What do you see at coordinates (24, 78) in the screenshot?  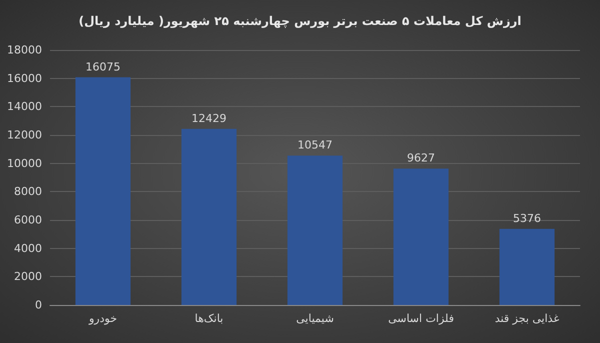 I see `y-tick-label: 16000` at bounding box center [24, 78].